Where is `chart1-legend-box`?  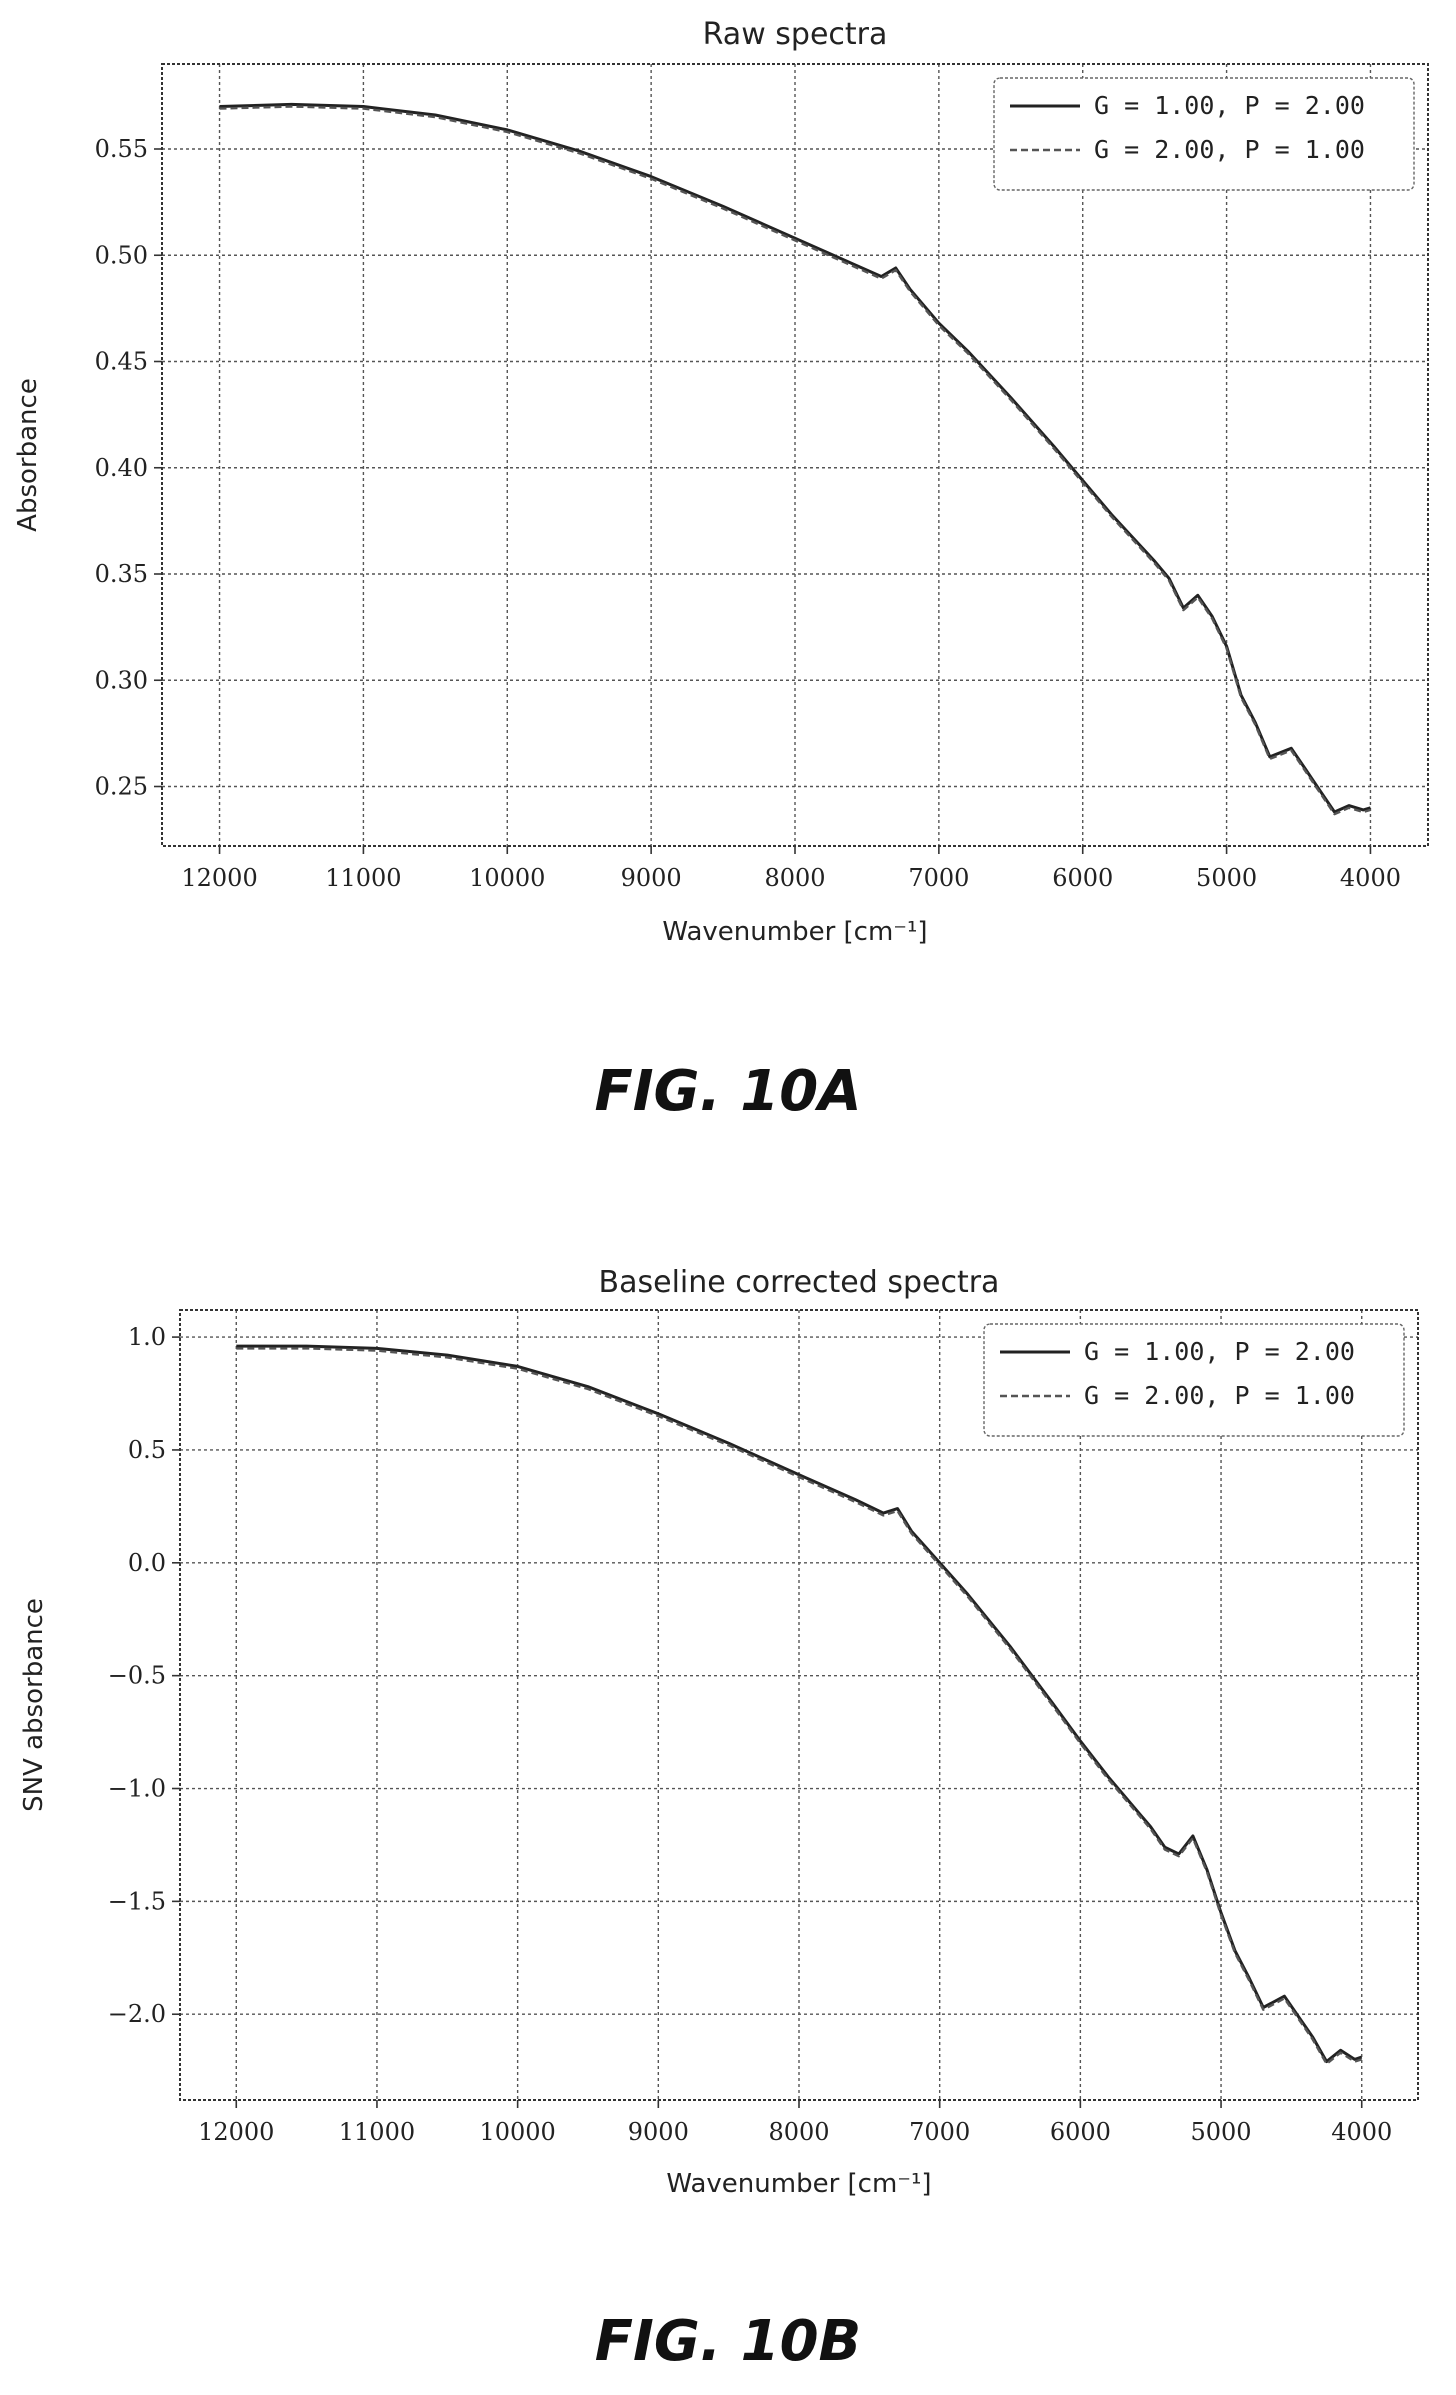
chart1-legend-box is located at coordinates (1194, 1380).